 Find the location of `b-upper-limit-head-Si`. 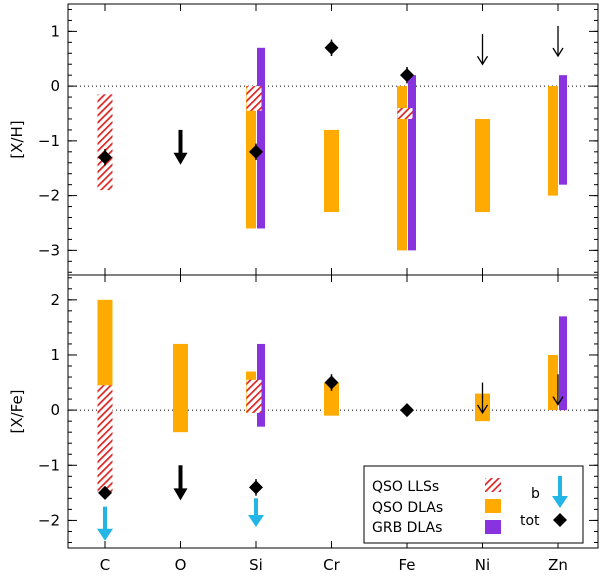

b-upper-limit-head-Si is located at coordinates (256, 520).